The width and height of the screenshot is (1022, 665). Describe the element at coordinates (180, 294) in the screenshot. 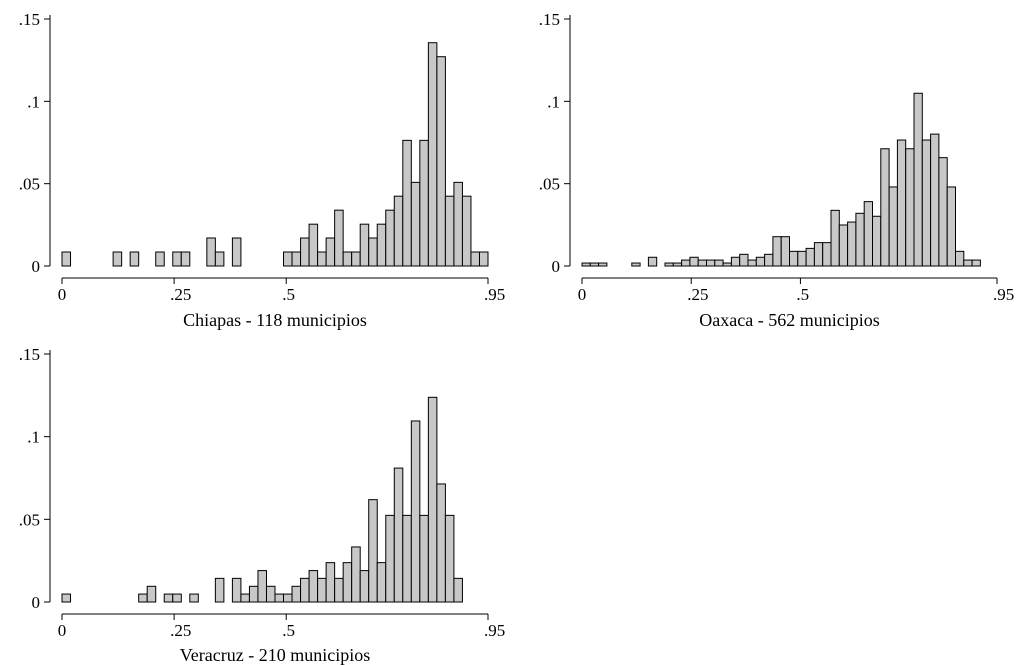

I see `chiapas-x-tick-label: .25` at that location.